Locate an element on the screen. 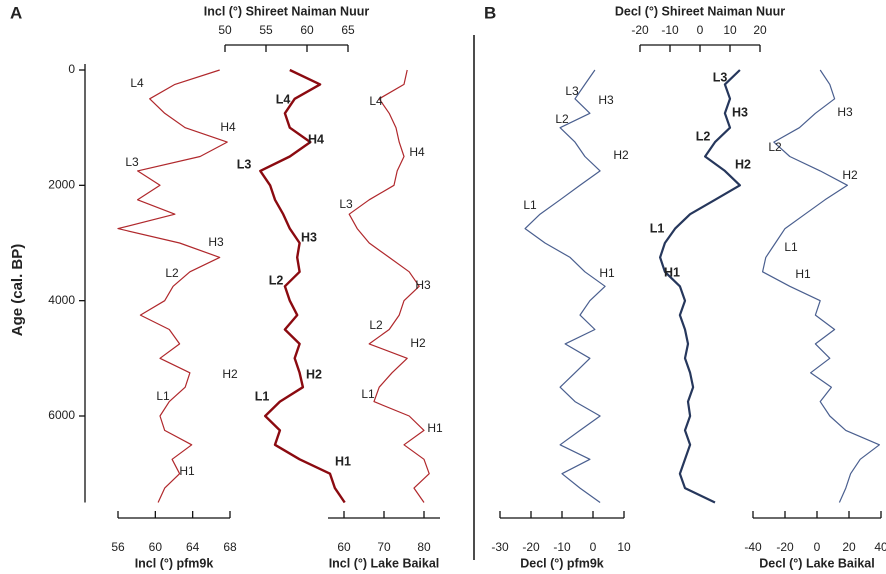 This screenshot has width=886, height=574. x-tick-label: 56 is located at coordinates (118, 547).